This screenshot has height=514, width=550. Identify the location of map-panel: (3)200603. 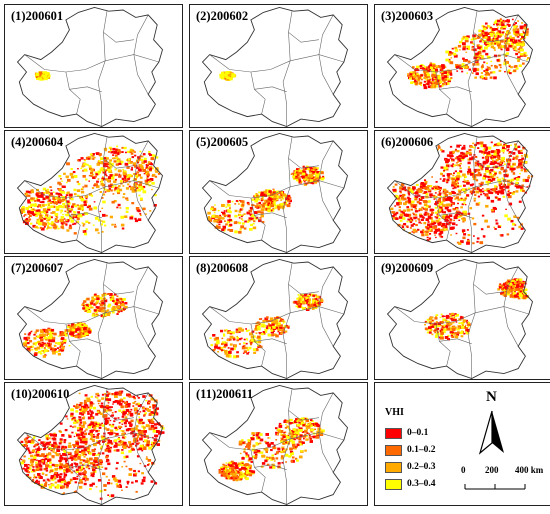
(462, 66).